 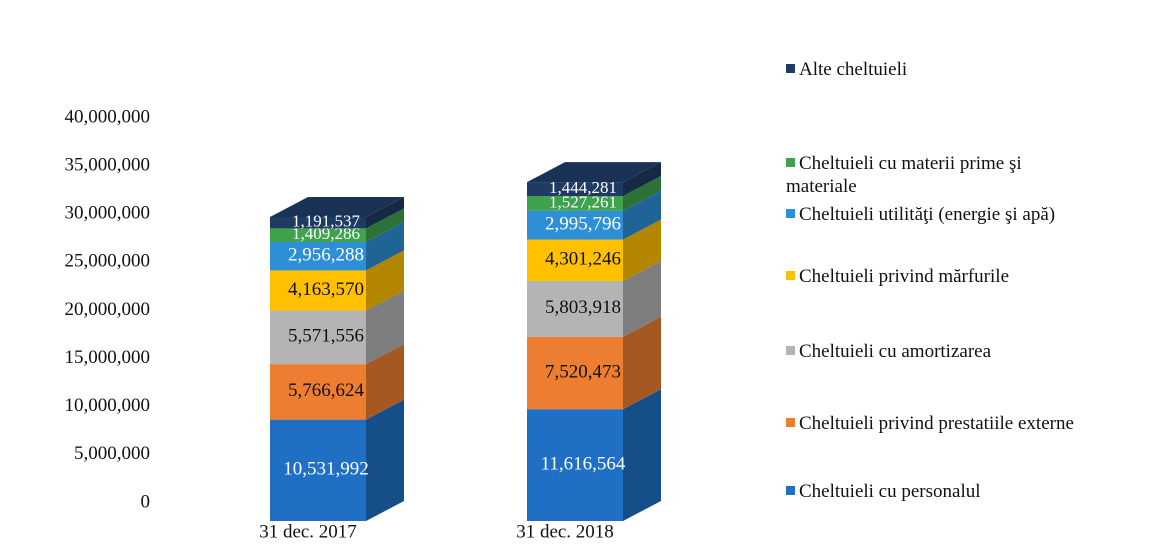 I want to click on y-tick-label: 25,000,000, so click(x=108, y=261).